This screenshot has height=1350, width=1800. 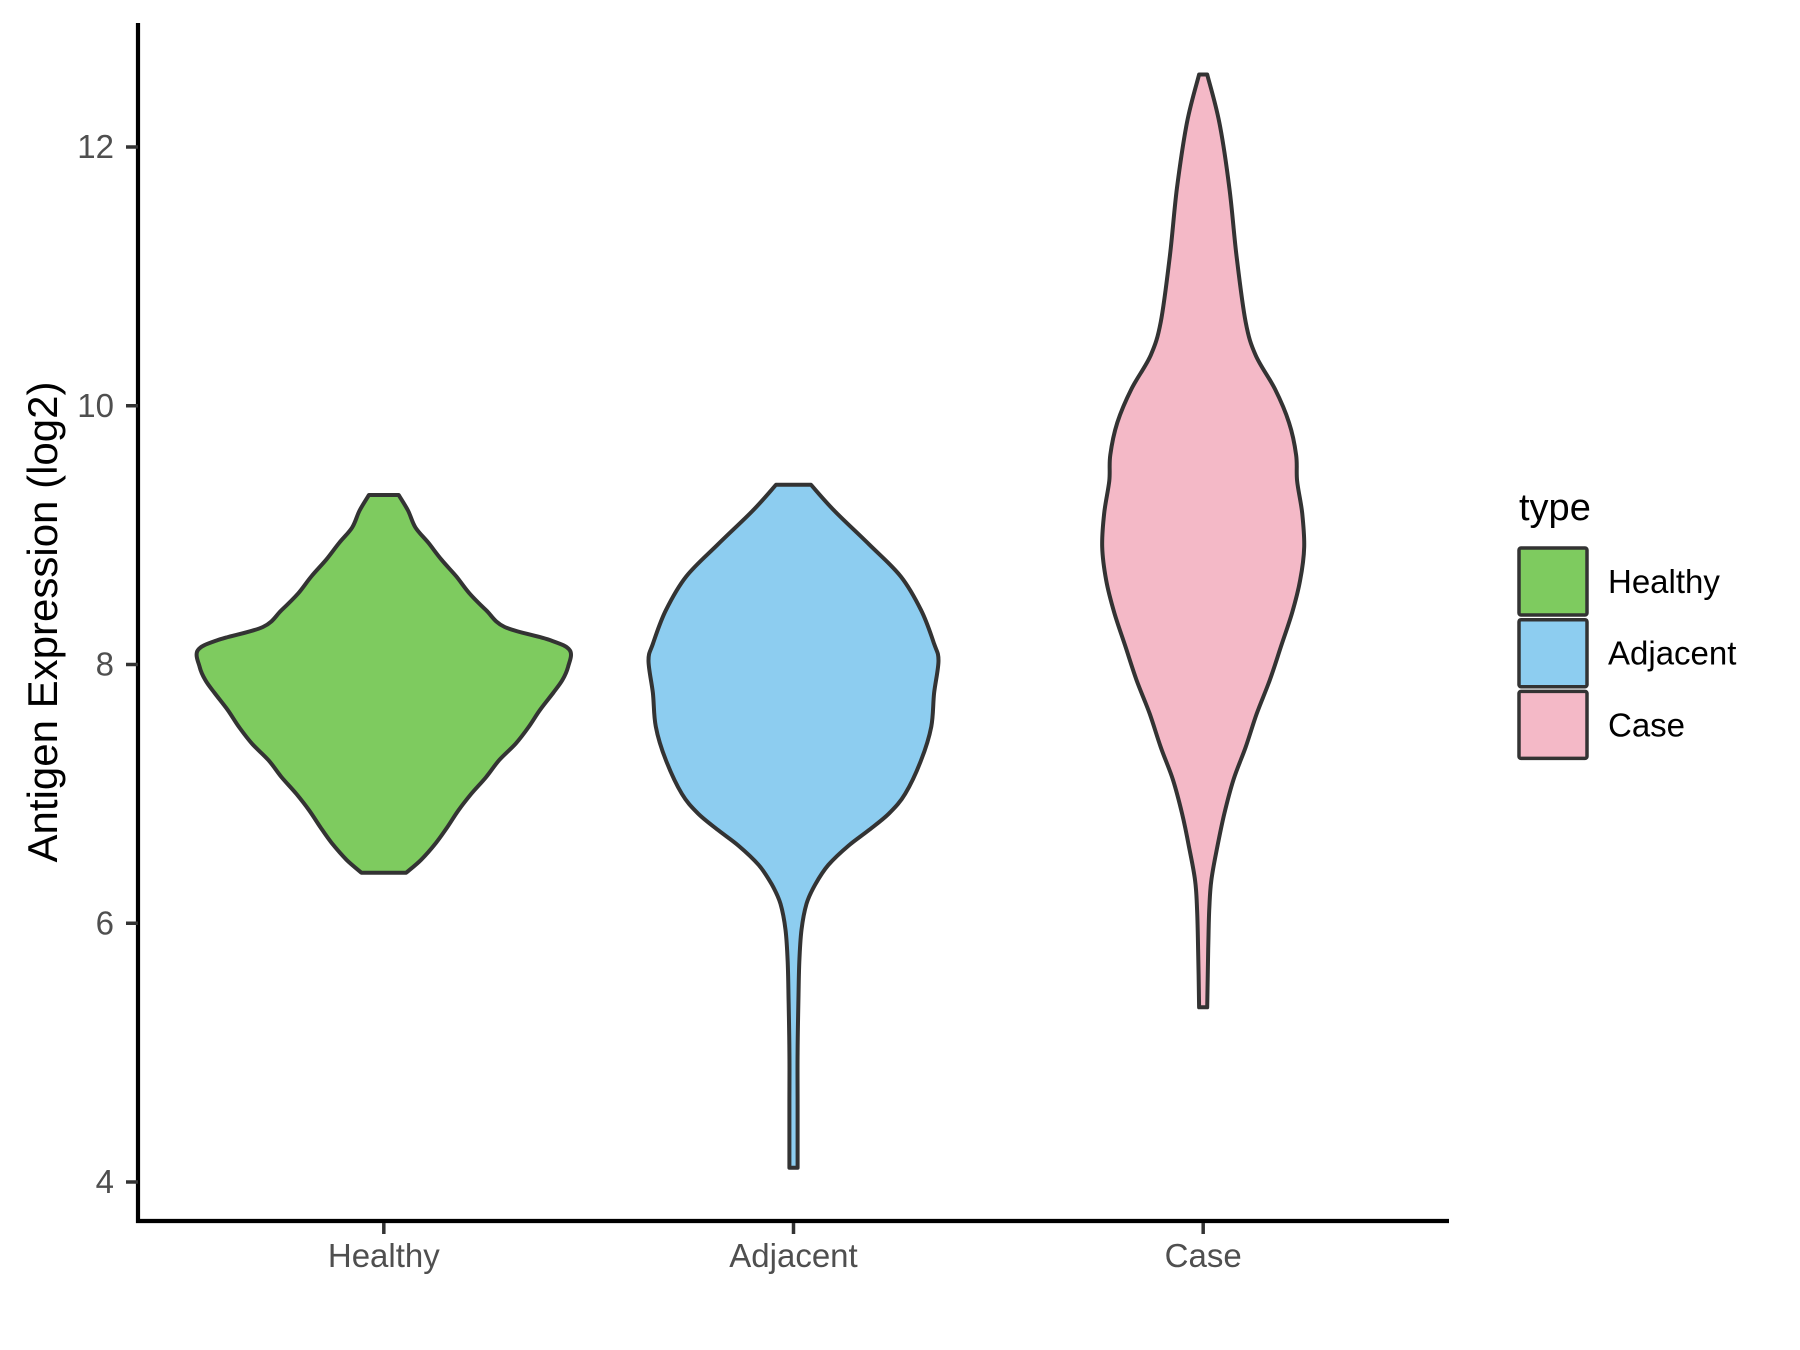 What do you see at coordinates (1646, 724) in the screenshot?
I see `legend-label-case: Case` at bounding box center [1646, 724].